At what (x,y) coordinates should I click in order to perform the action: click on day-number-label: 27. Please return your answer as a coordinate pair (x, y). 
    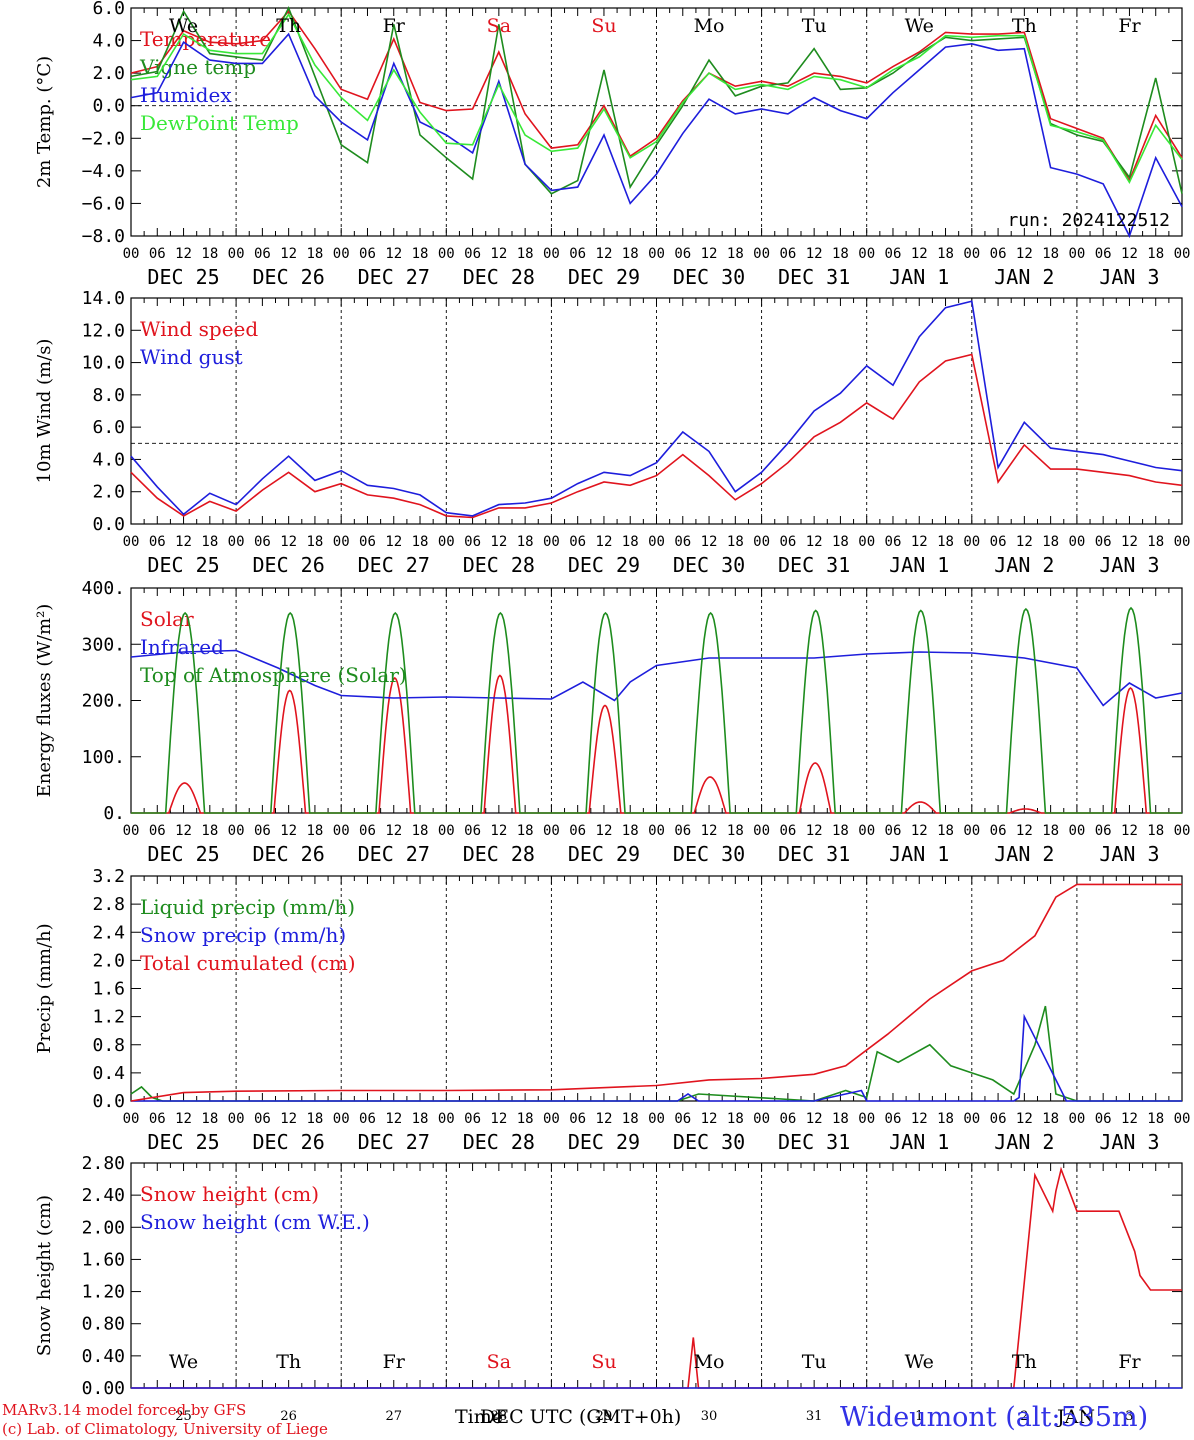
    Looking at the image, I should click on (393, 1416).